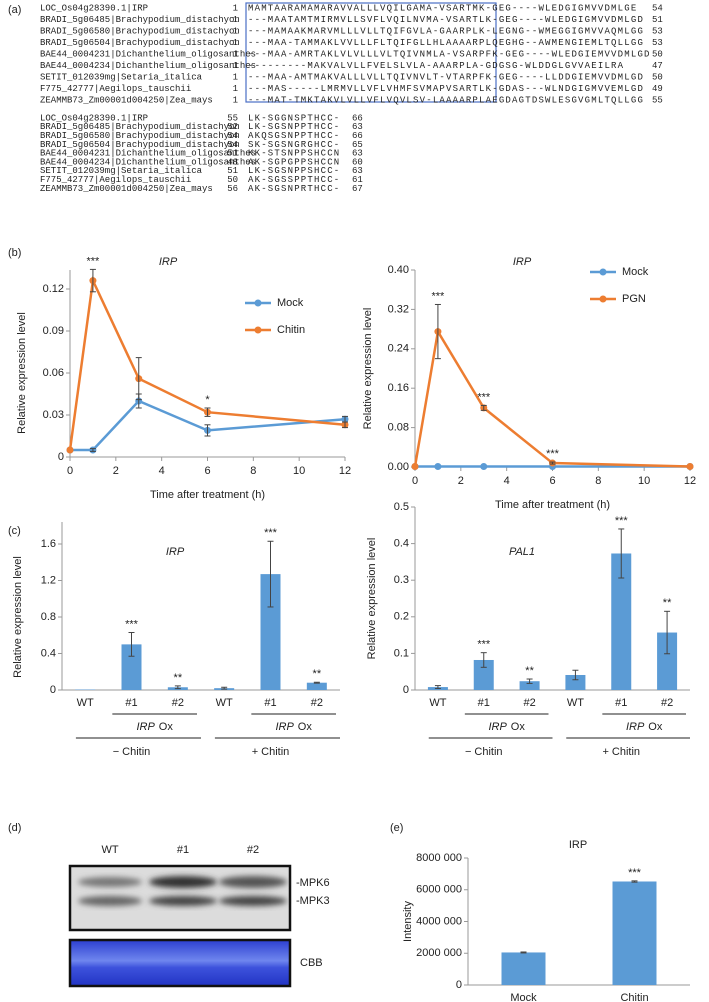  What do you see at coordinates (232, 189) in the screenshot?
I see `sequence-start: 56` at bounding box center [232, 189].